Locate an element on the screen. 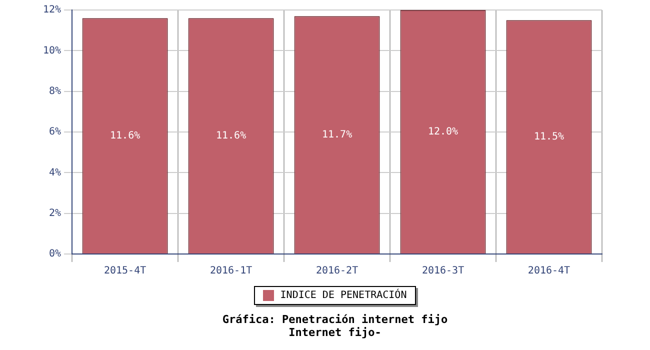 This screenshot has height=350, width=650. x-tick-label: 2016-1T is located at coordinates (231, 271).